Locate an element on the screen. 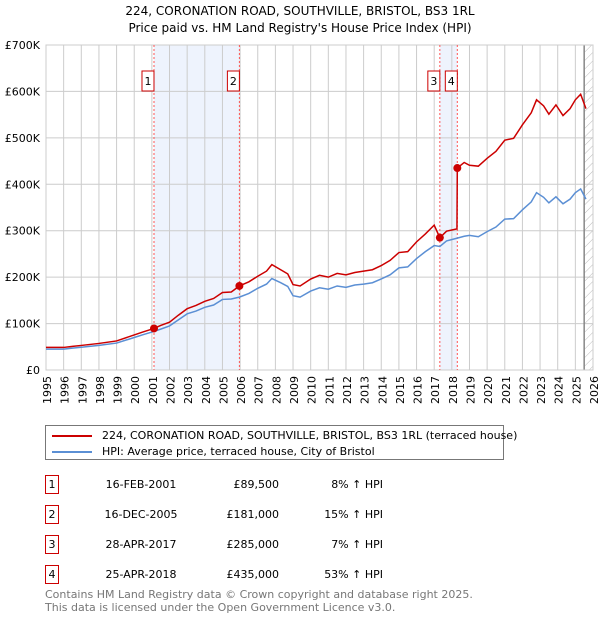  sale-hpi-diff: 15% ↑ HPI is located at coordinates (353, 514).